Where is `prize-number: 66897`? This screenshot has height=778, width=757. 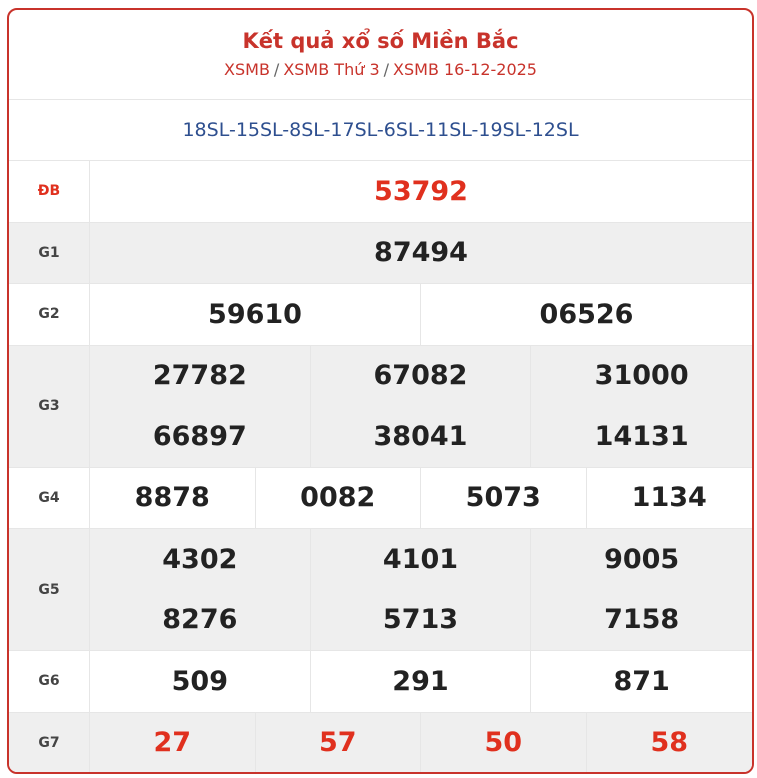 prize-number: 66897 is located at coordinates (200, 436).